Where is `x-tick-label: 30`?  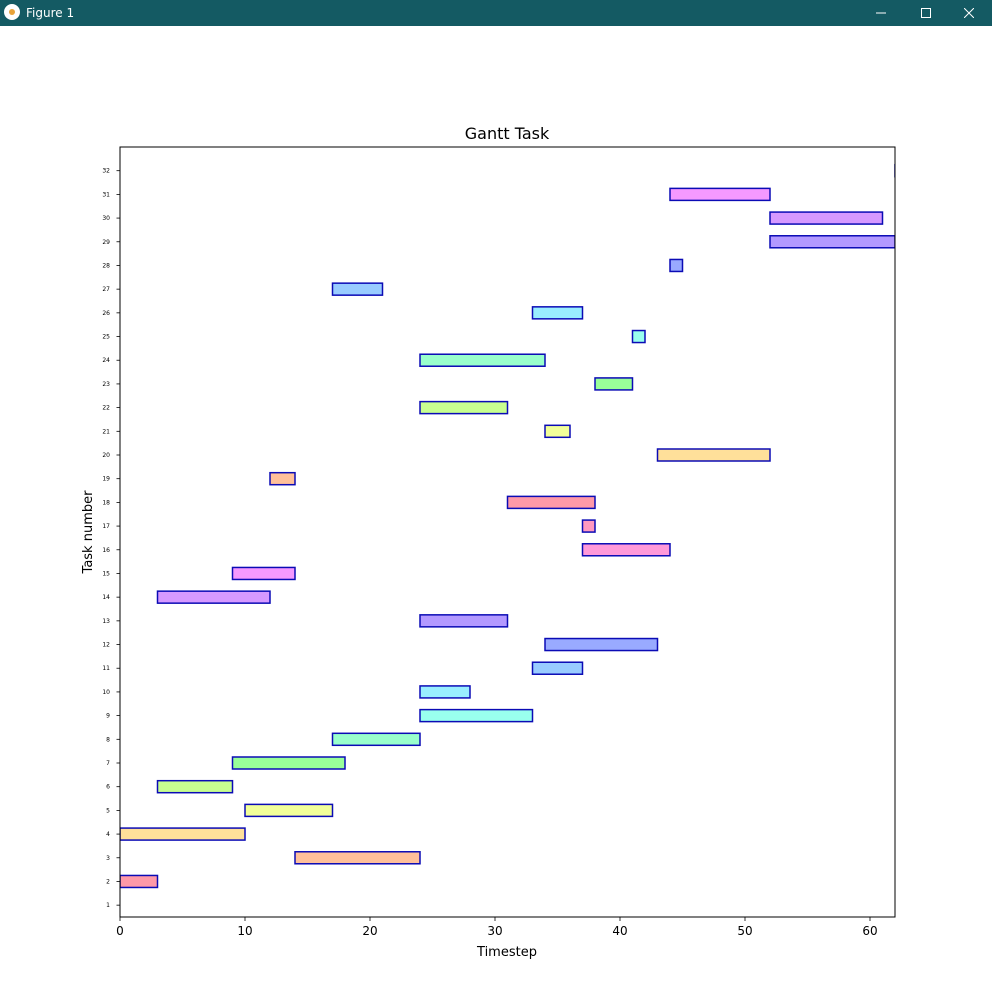
x-tick-label: 30 is located at coordinates (494, 931).